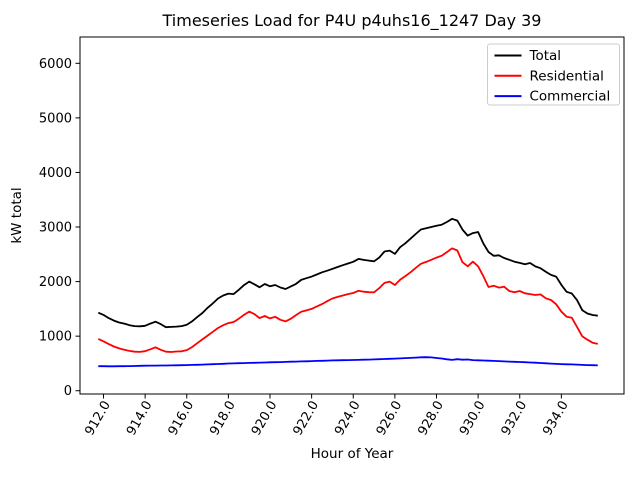  What do you see at coordinates (55, 282) in the screenshot?
I see `y-tick-label: 2000` at bounding box center [55, 282].